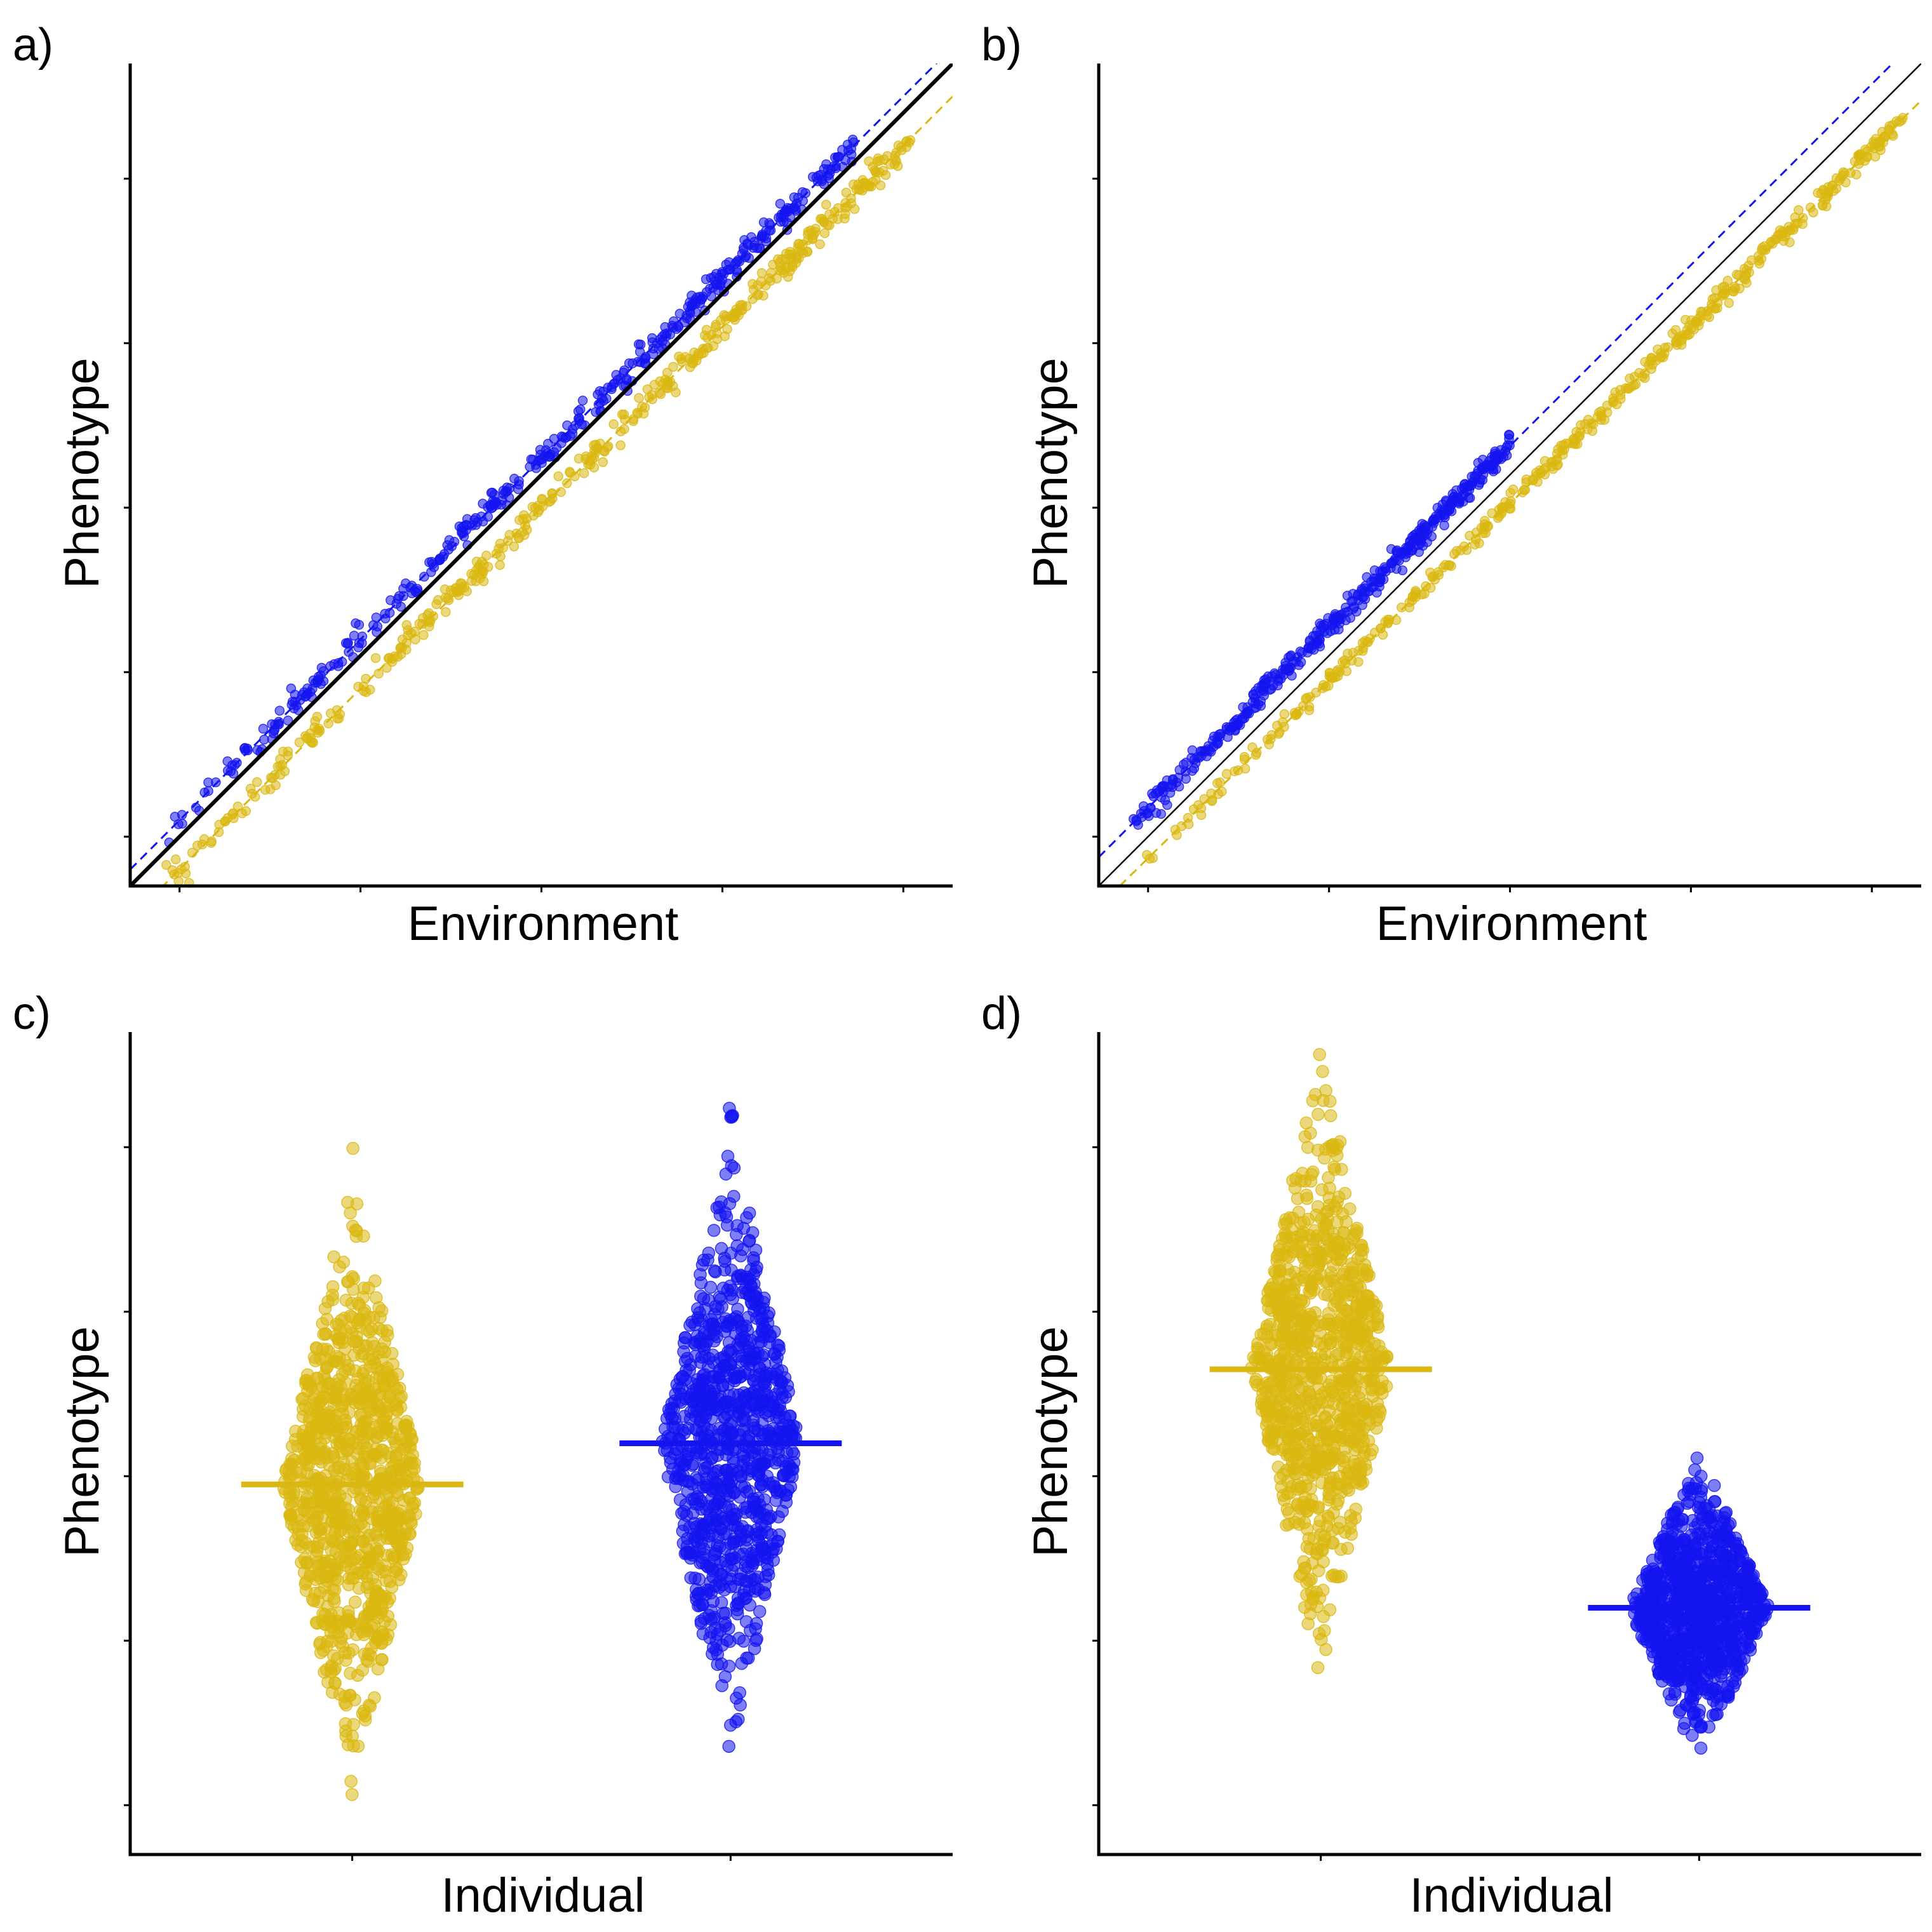  I want to click on panel-label-b: b), so click(1001, 45).